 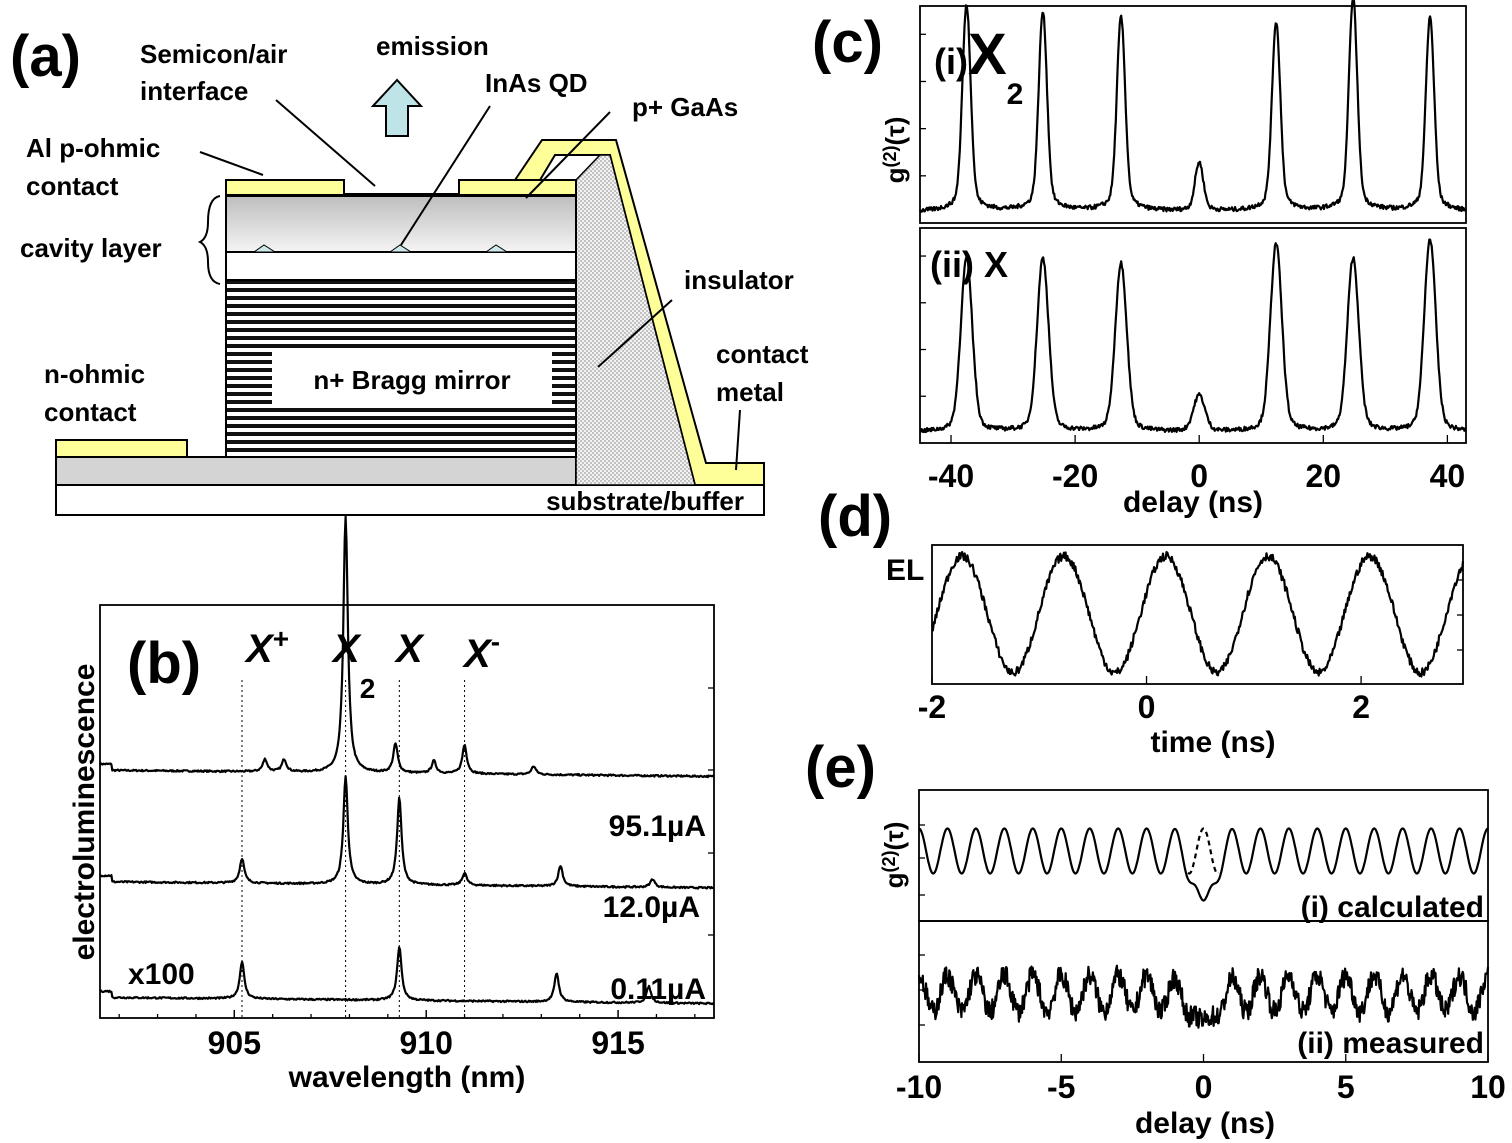 I want to click on x-tick-label: 40, so click(x=1448, y=476).